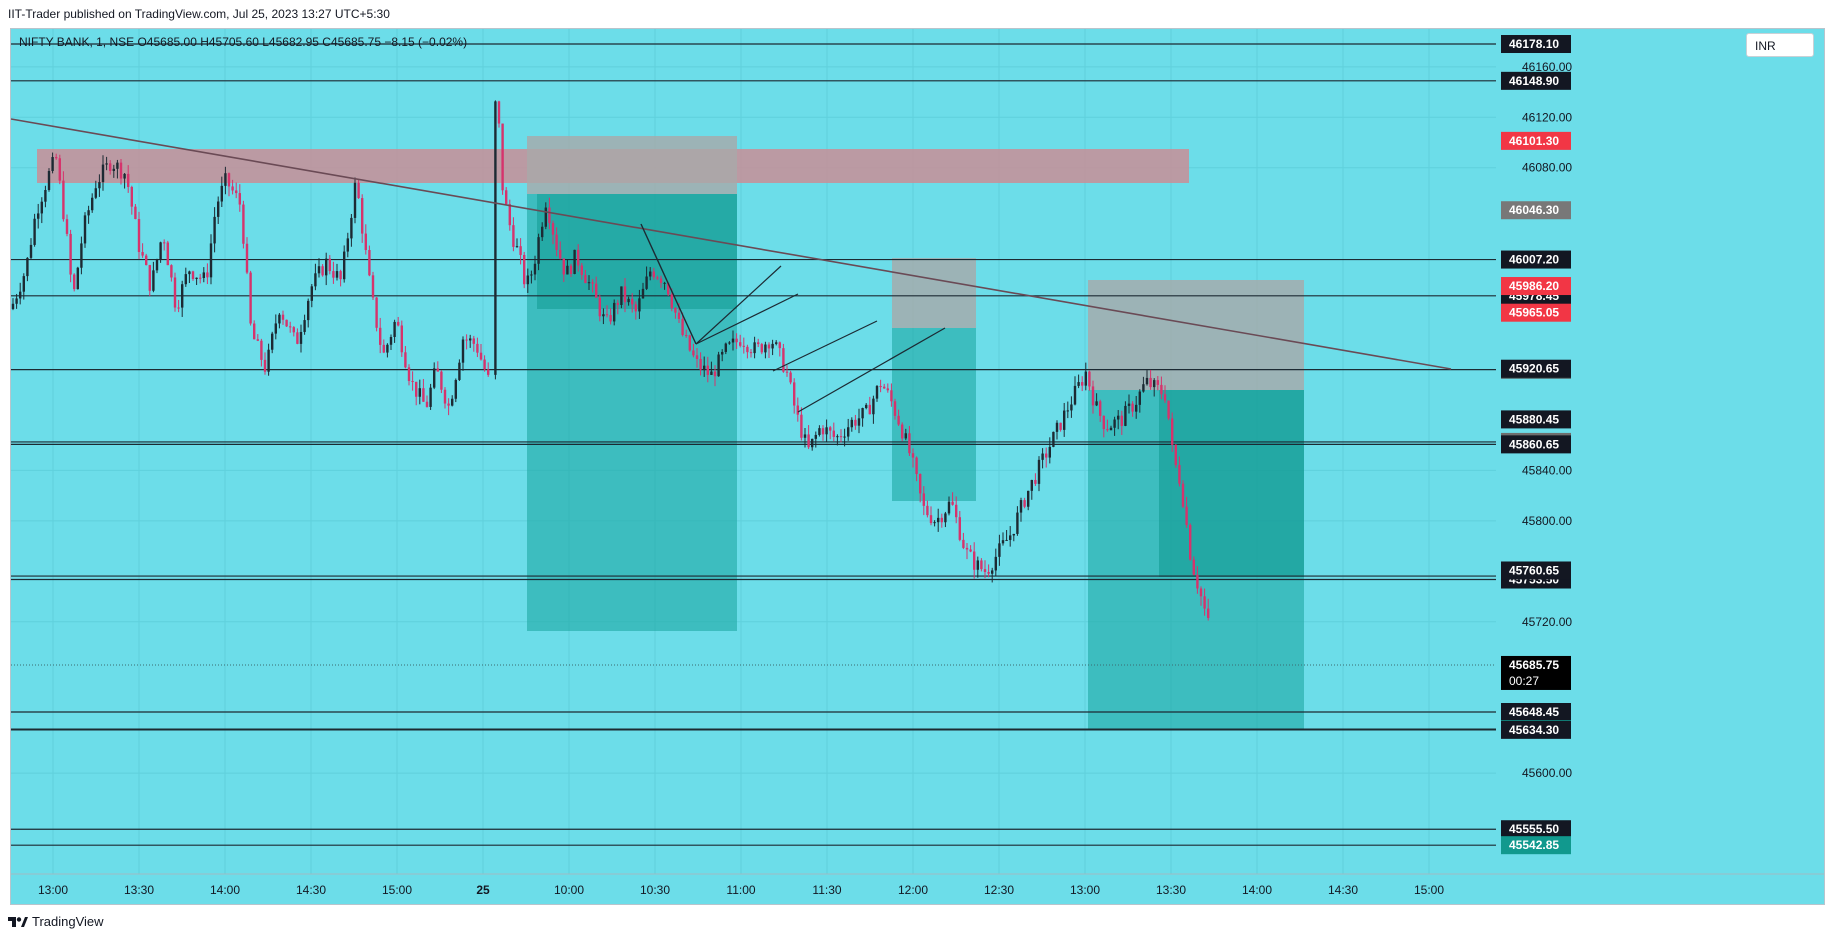 This screenshot has height=939, width=1835. What do you see at coordinates (1780, 45) in the screenshot?
I see `currency-button: INR` at bounding box center [1780, 45].